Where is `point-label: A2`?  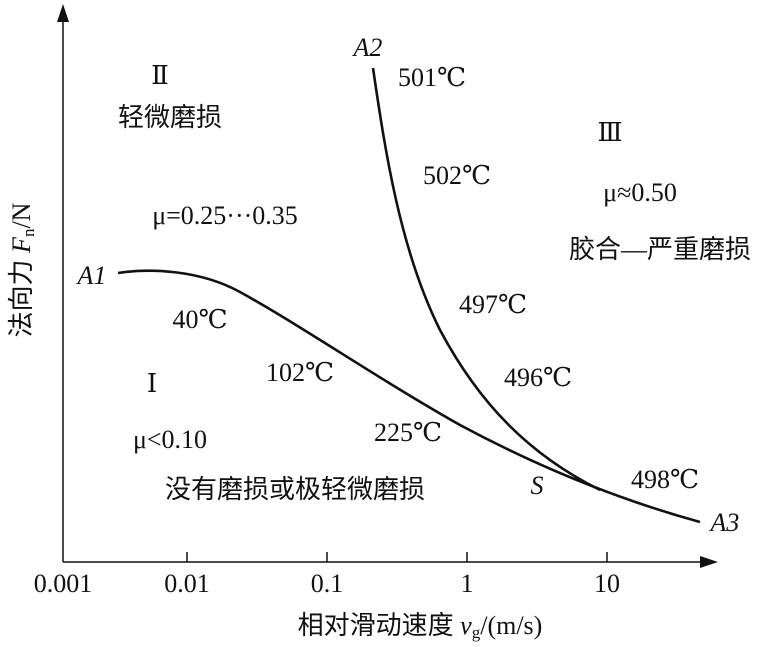 point-label: A2 is located at coordinates (367, 47).